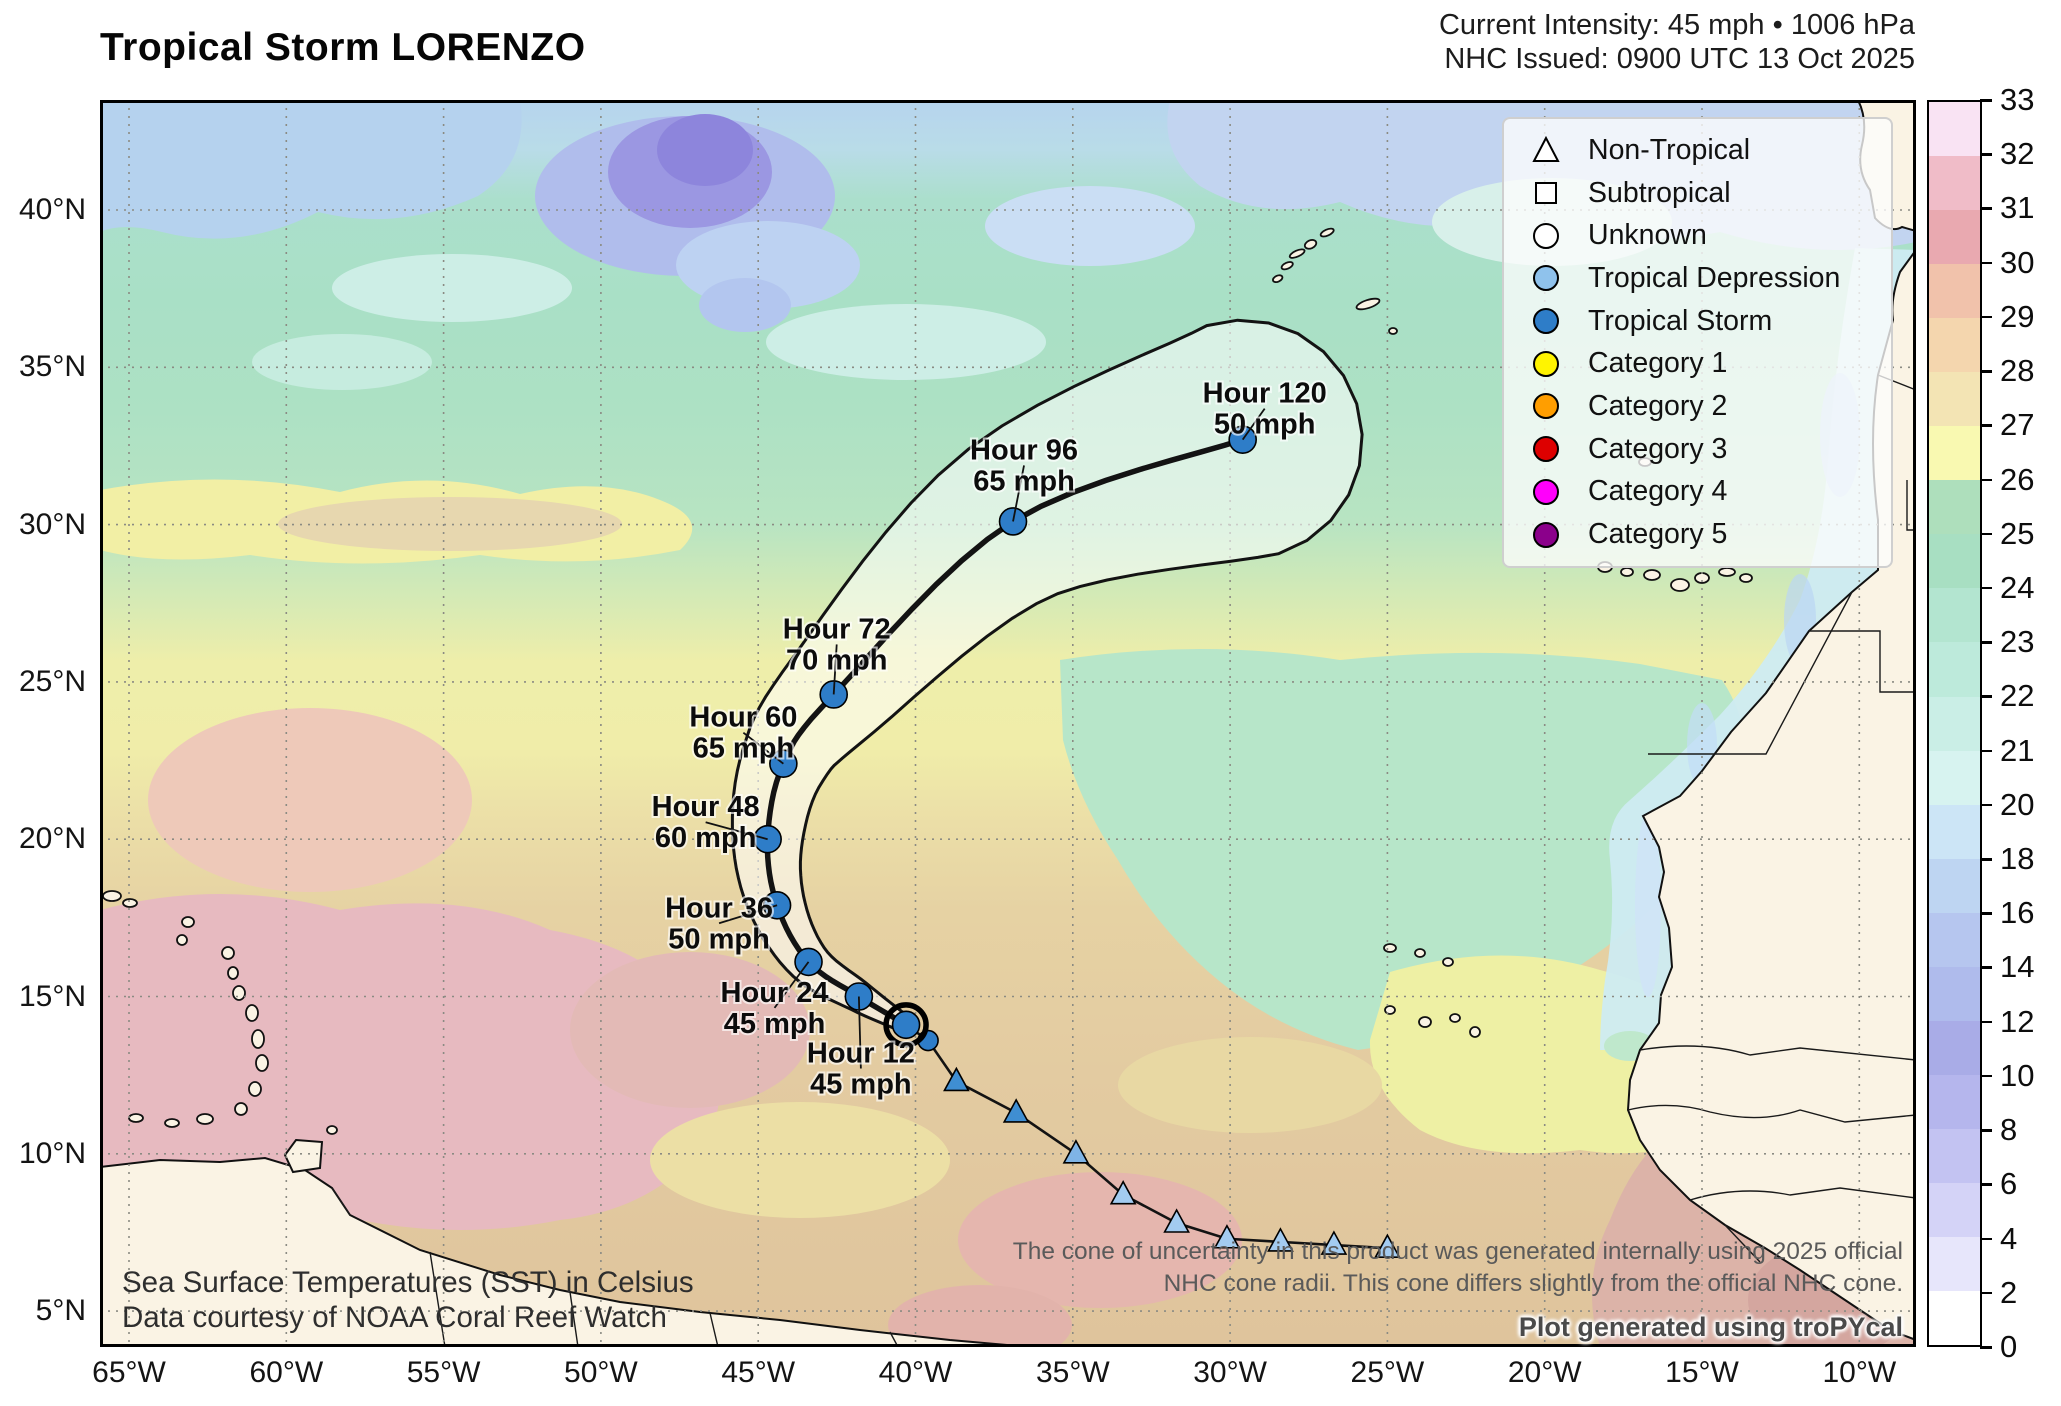 Image resolution: width=2061 pixels, height=1406 pixels. Describe the element at coordinates (758, 1372) in the screenshot. I see `x-tick-label: 45°W` at that location.